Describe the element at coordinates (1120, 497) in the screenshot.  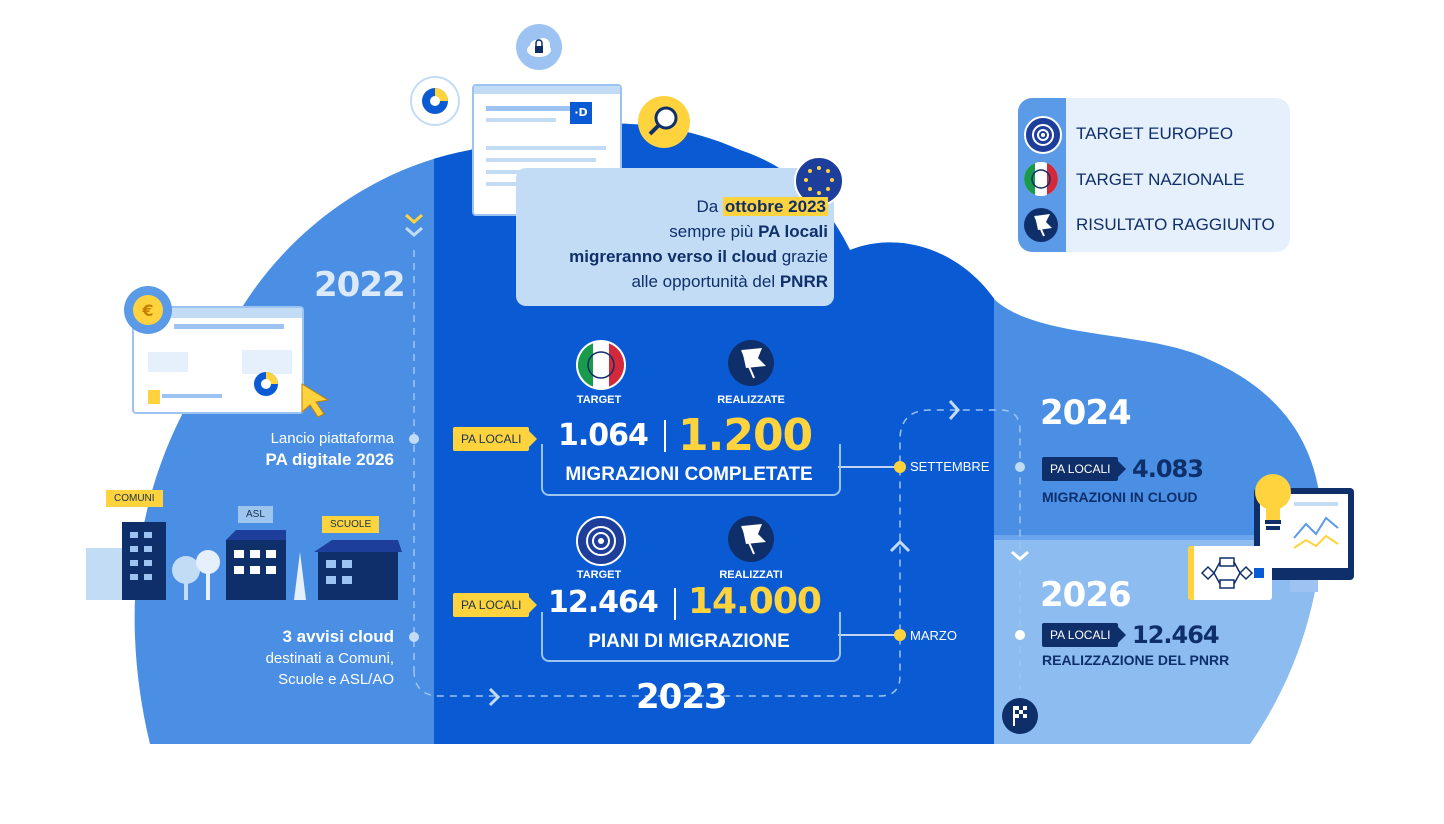
I see `cloud-migrations-caption: MIGRAZIONI IN CLOUD` at that location.